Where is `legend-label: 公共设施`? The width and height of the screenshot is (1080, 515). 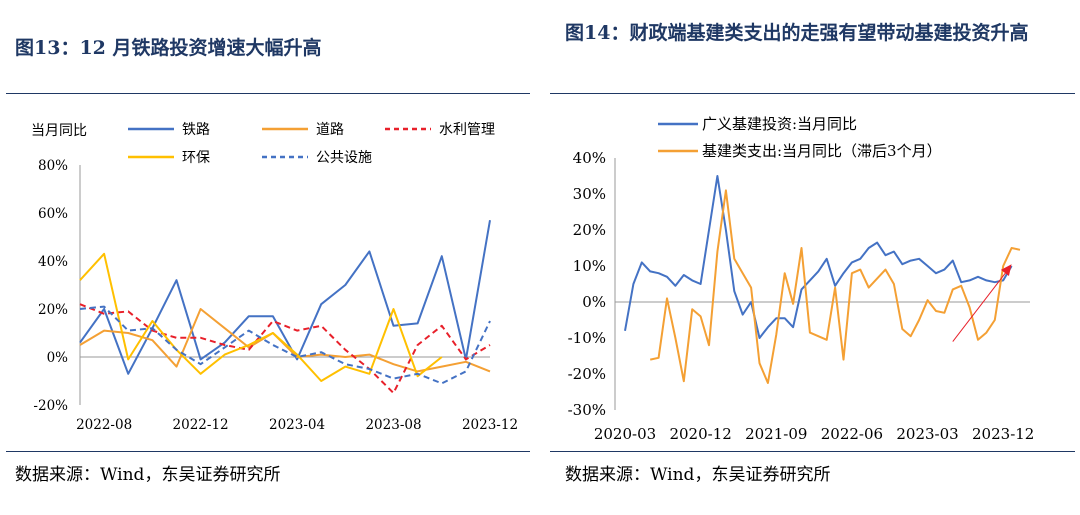 legend-label: 公共设施 is located at coordinates (344, 158).